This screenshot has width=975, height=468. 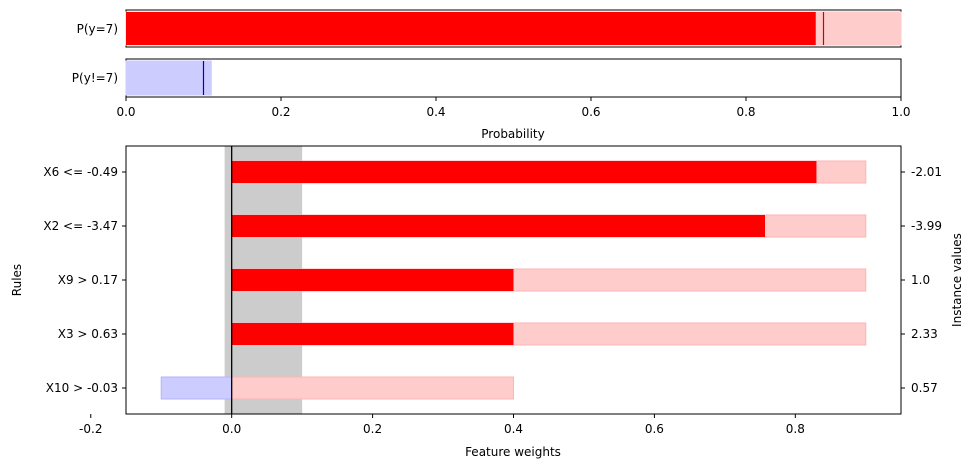 What do you see at coordinates (97, 29) in the screenshot?
I see `category-label: P(y=7)` at bounding box center [97, 29].